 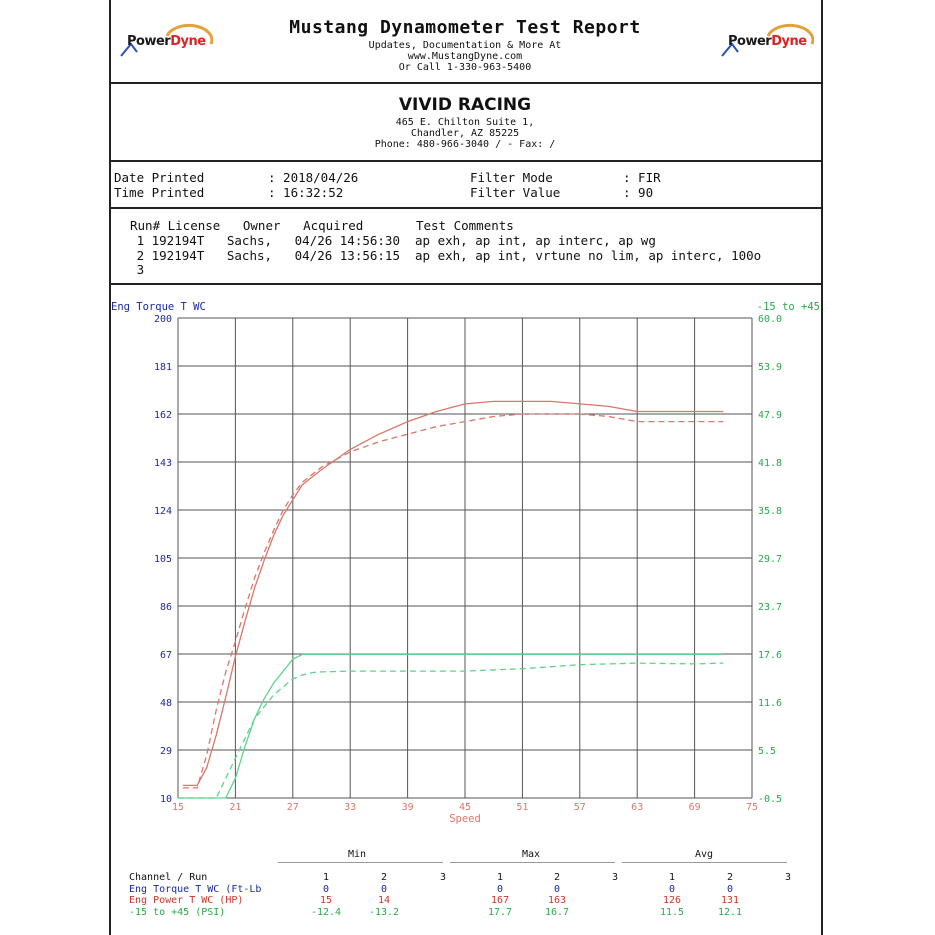 I want to click on stats-cell-avg: 1, so click(x=672, y=877).